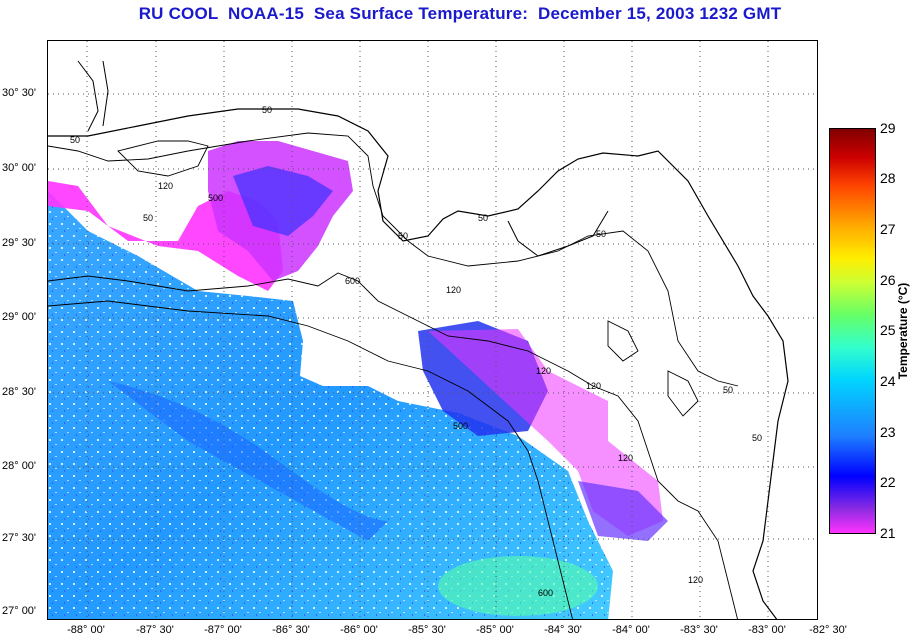 This screenshot has width=920, height=641. What do you see at coordinates (888, 432) in the screenshot?
I see `colorbar-tick: 23` at bounding box center [888, 432].